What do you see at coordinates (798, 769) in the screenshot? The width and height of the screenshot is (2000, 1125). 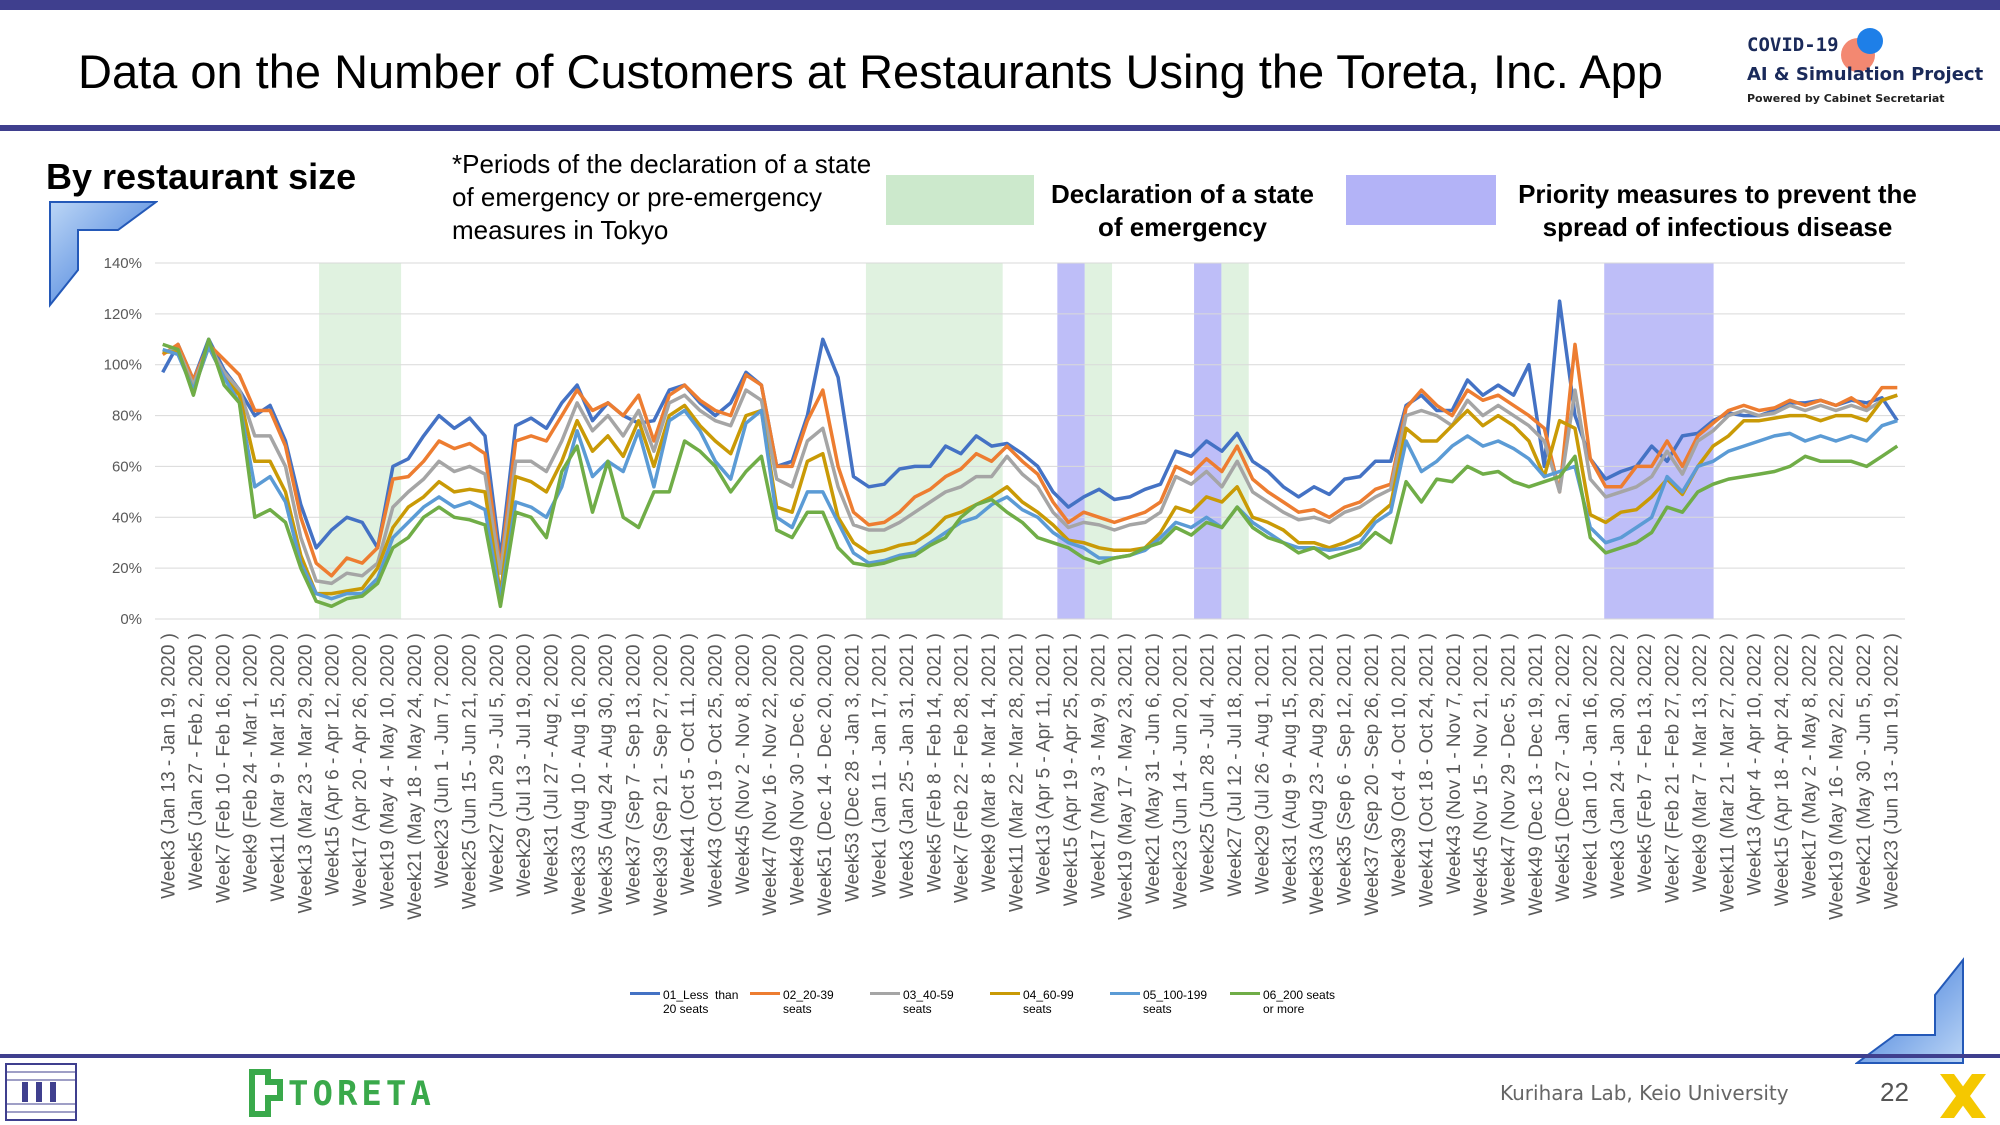 I see `x-tick-label: Week49 (Nov 30 - Dec 6, 2020 )` at bounding box center [798, 769].